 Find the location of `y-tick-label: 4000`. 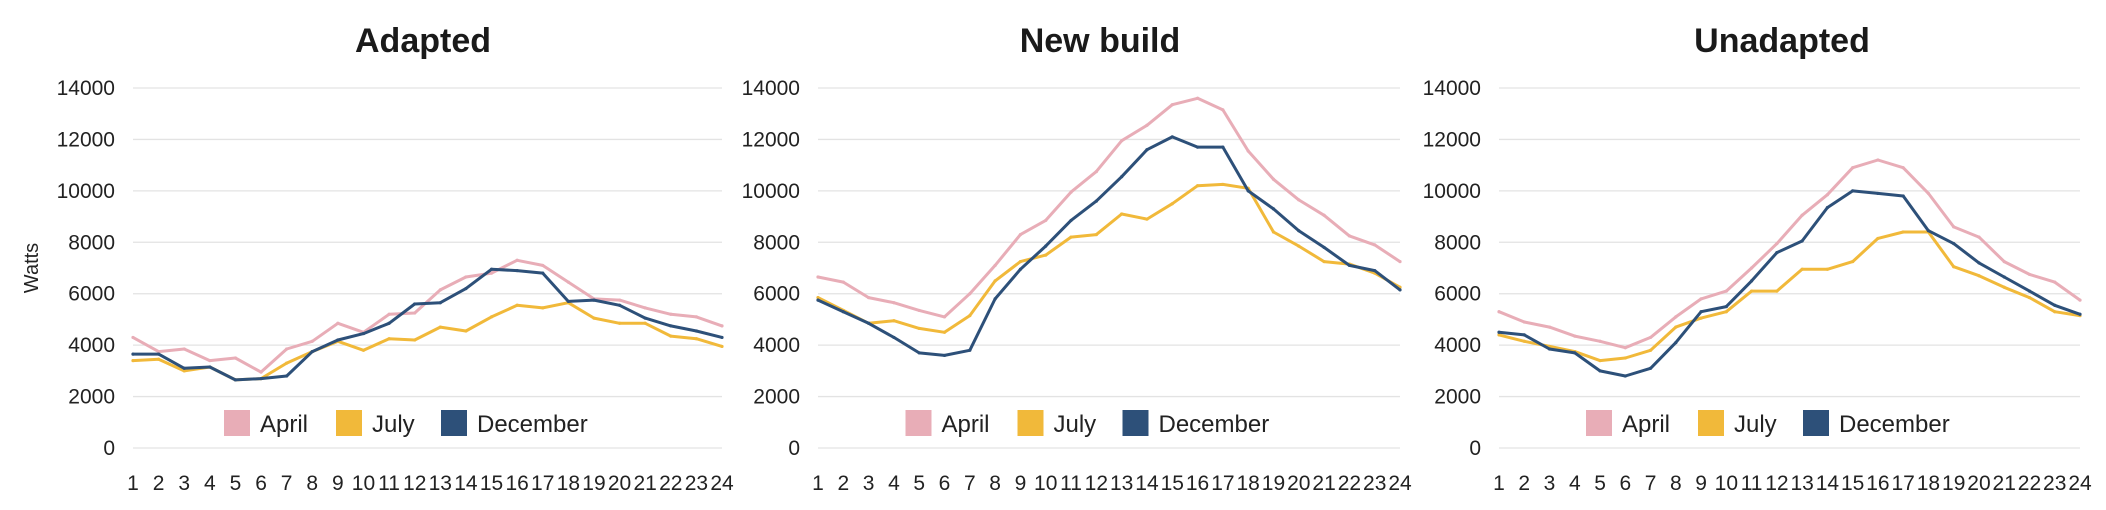

y-tick-label: 4000 is located at coordinates (1457, 345).